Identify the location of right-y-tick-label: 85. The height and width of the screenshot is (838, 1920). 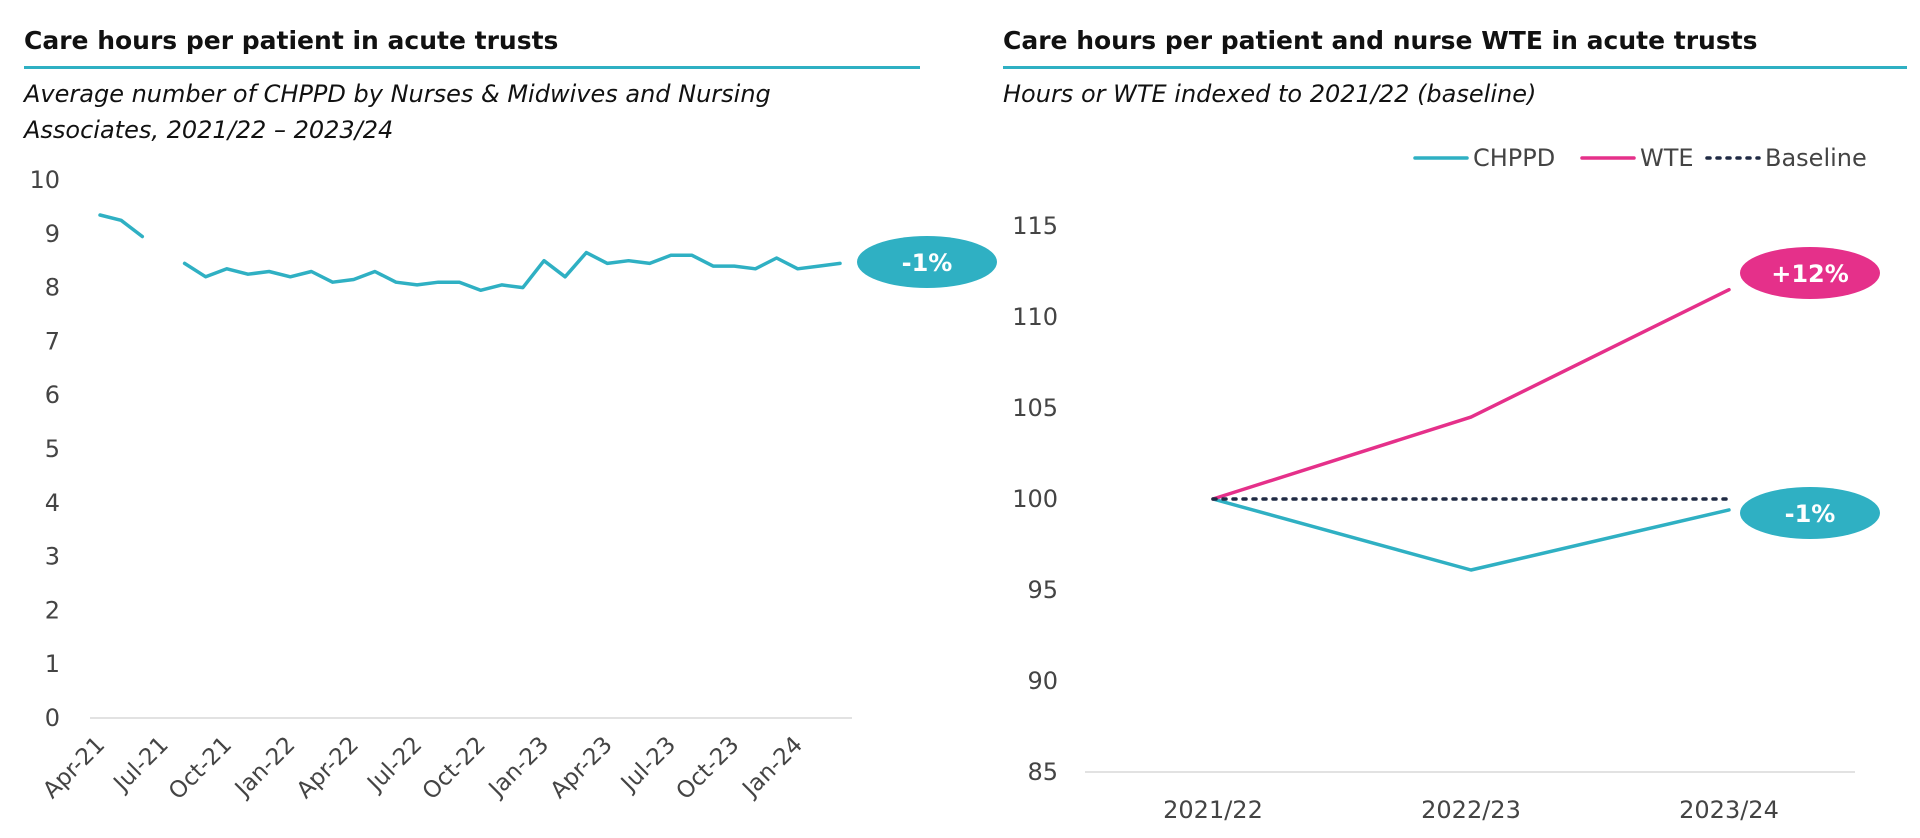
(1042, 772).